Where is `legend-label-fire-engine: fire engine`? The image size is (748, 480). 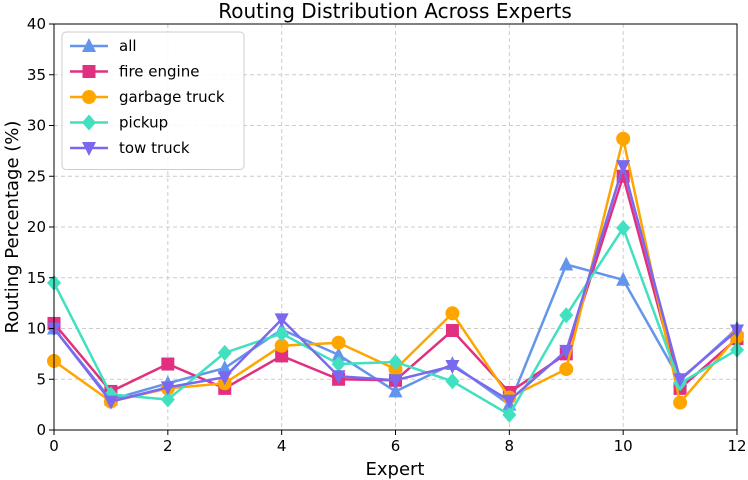
legend-label-fire-engine: fire engine is located at coordinates (159, 72).